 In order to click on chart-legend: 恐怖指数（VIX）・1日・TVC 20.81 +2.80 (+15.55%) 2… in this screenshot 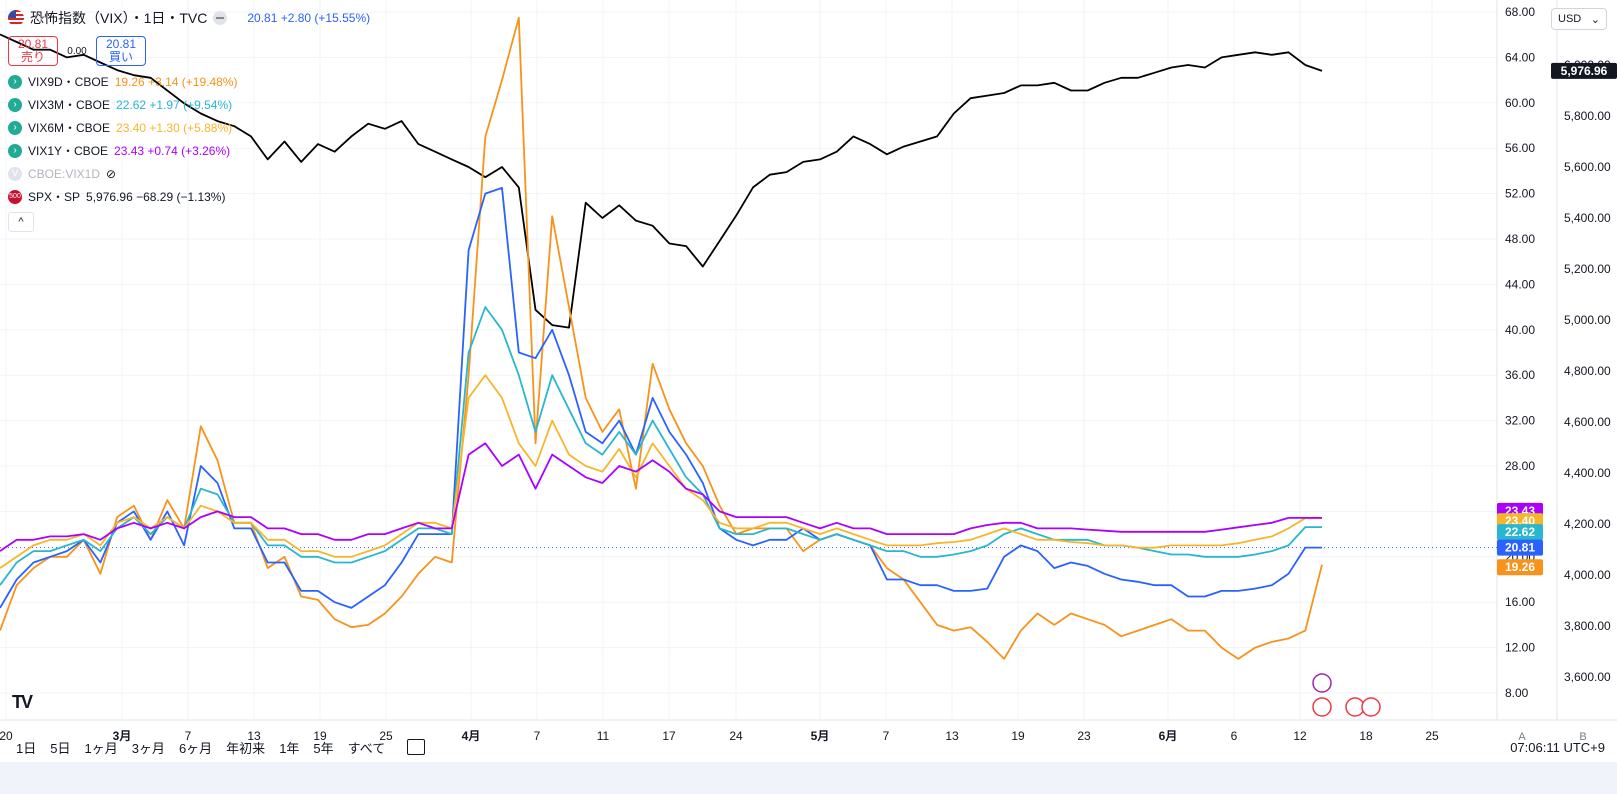, I will do `click(189, 119)`.